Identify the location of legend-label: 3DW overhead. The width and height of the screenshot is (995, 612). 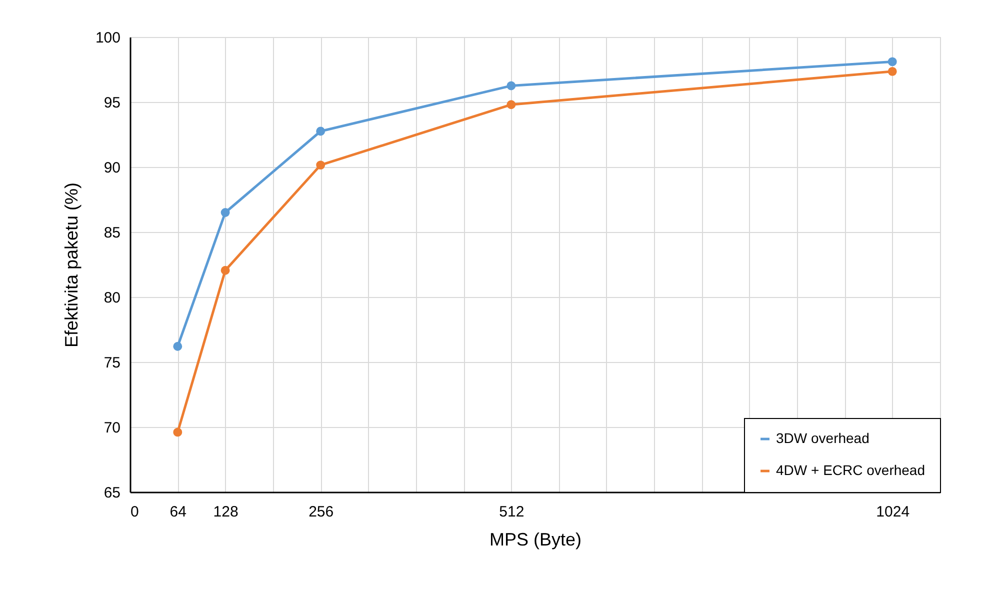
(823, 438).